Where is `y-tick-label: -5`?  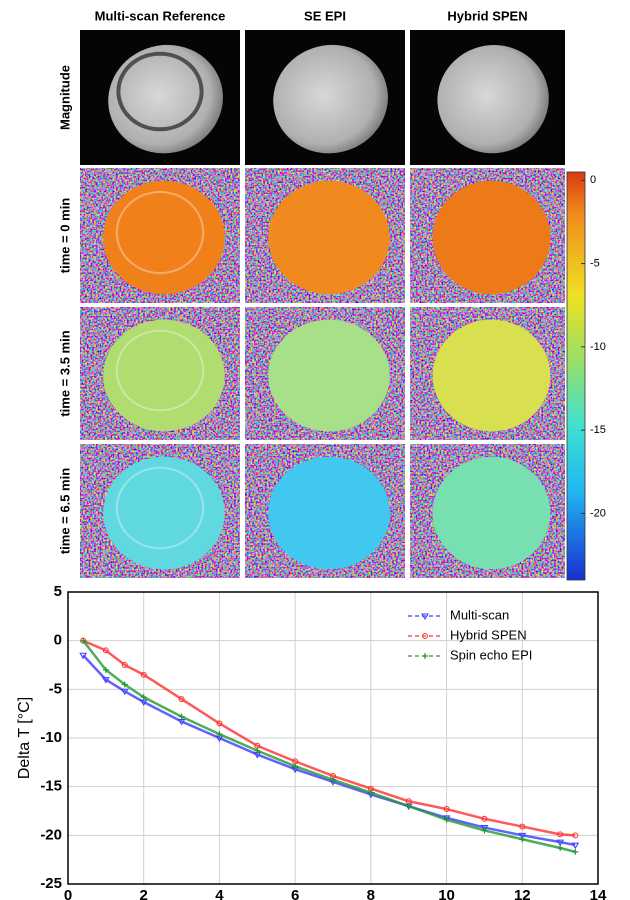 y-tick-label: -5 is located at coordinates (55, 688).